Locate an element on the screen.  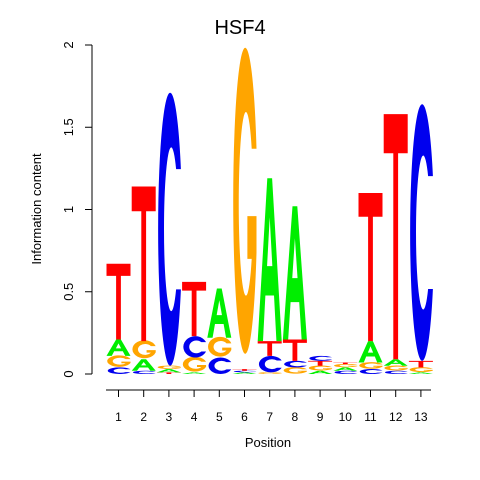
x-tick-label: 1 is located at coordinates (118, 417).